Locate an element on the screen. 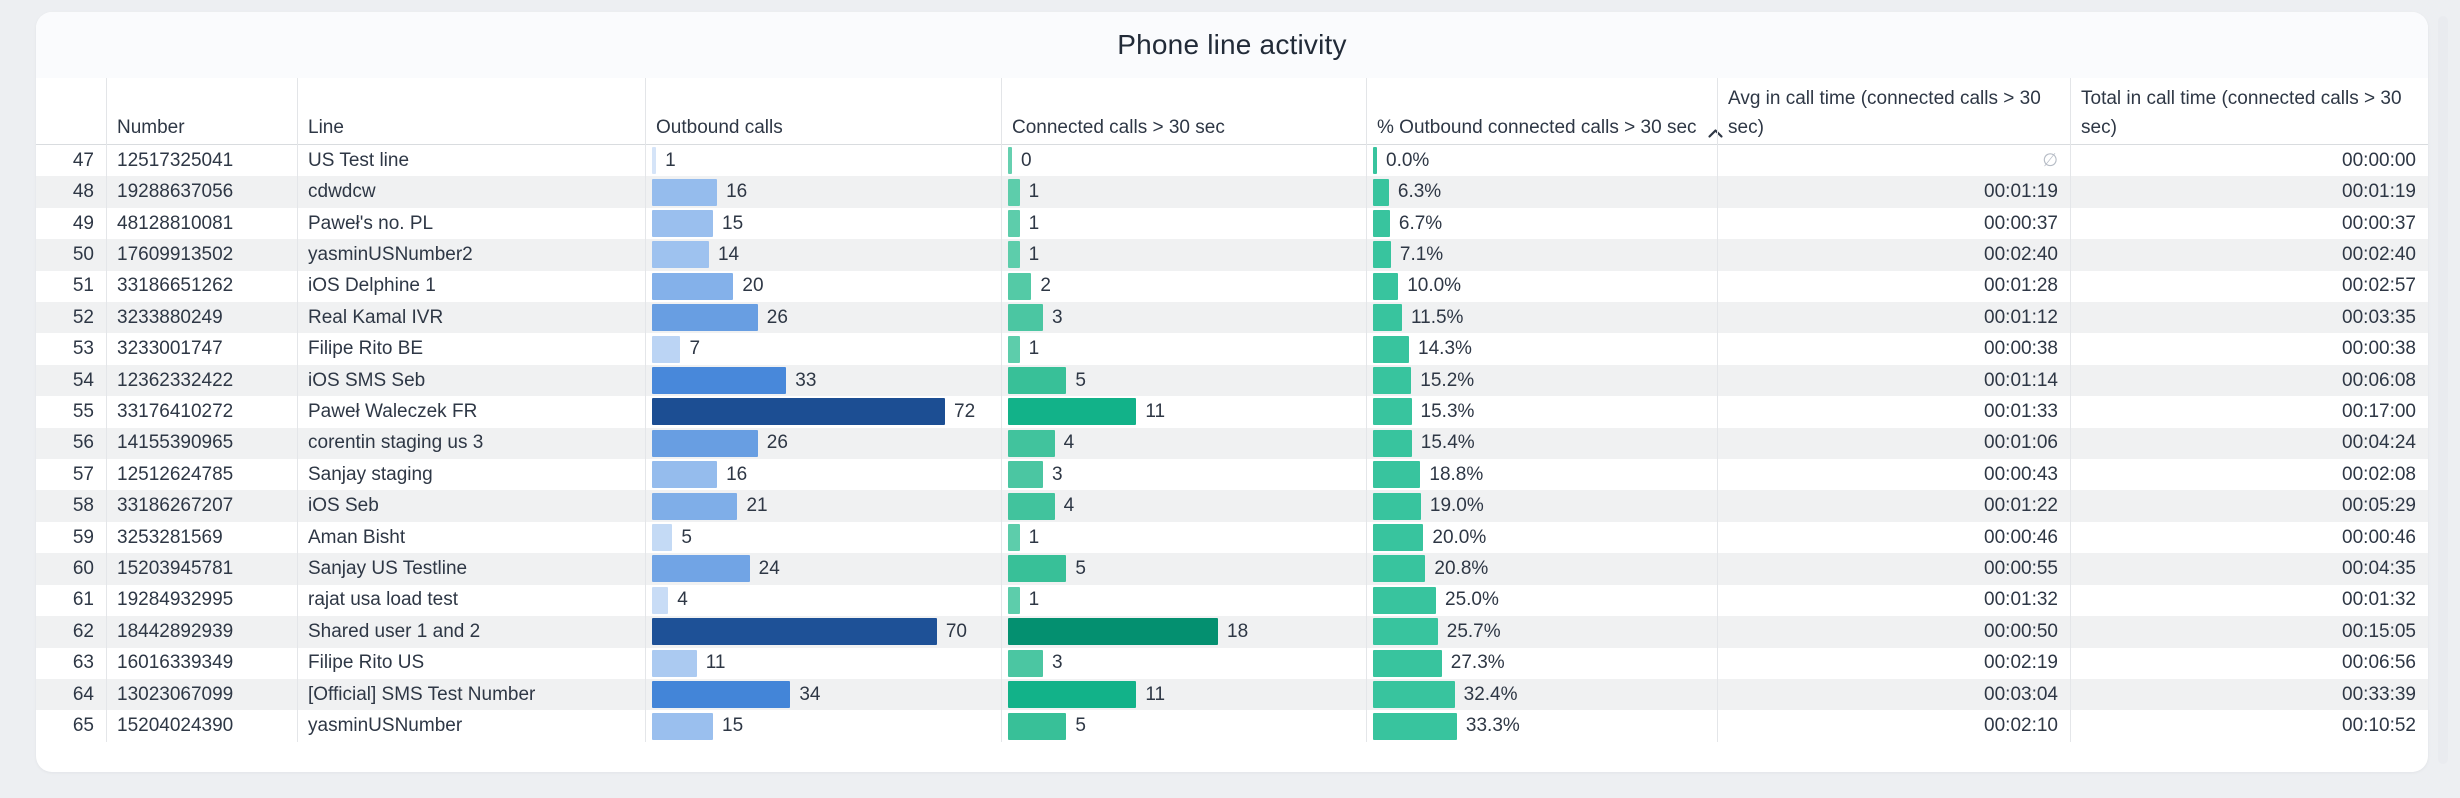 The height and width of the screenshot is (798, 2460). outbound-calls: 72 is located at coordinates (823, 412).